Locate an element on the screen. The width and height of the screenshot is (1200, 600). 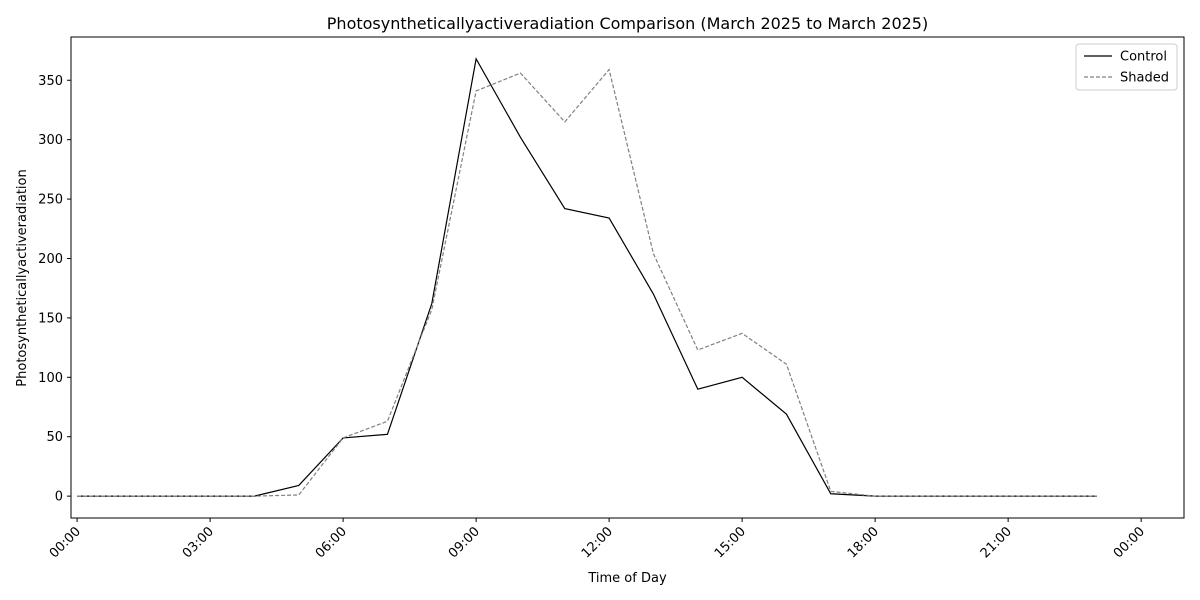
legend: Control Shaded is located at coordinates (1126, 67).